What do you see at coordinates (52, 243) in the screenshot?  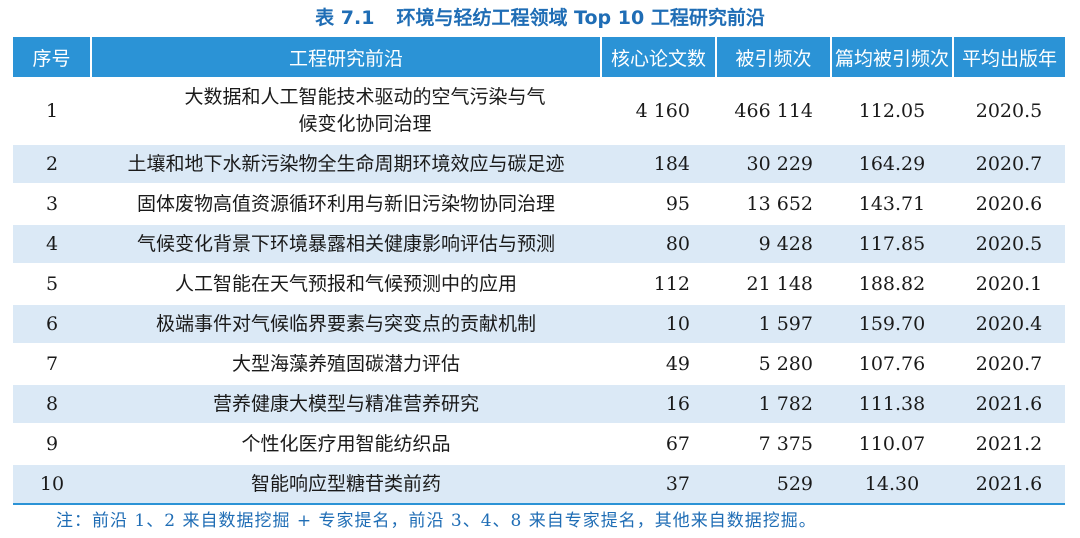 I see `cell-no: 4` at bounding box center [52, 243].